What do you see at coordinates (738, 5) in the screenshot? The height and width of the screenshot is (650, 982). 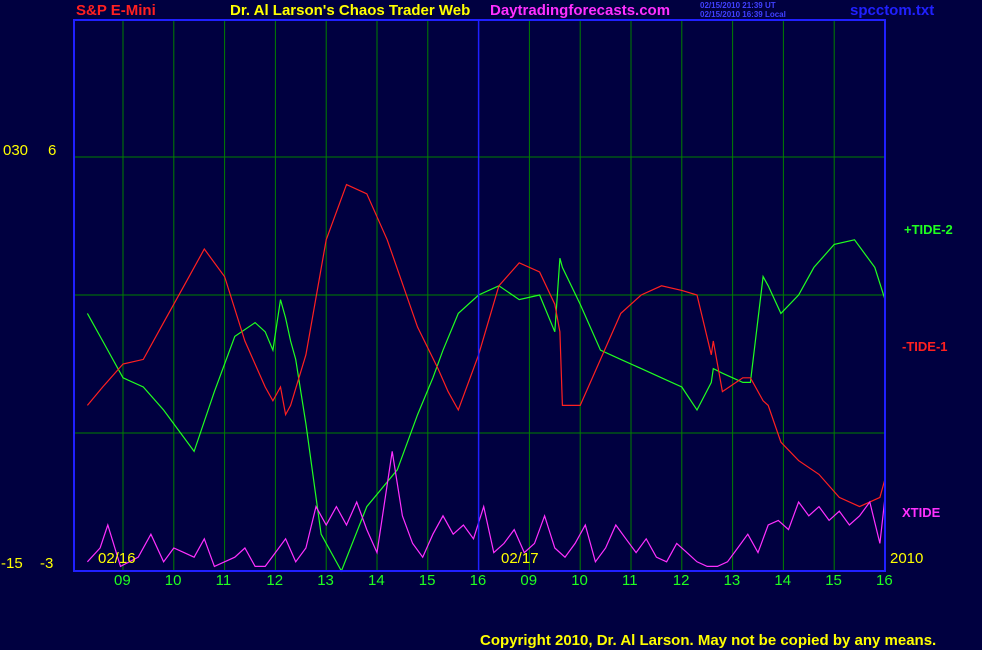 I see `time-ut: 02/15/2010 21:39 UT` at bounding box center [738, 5].